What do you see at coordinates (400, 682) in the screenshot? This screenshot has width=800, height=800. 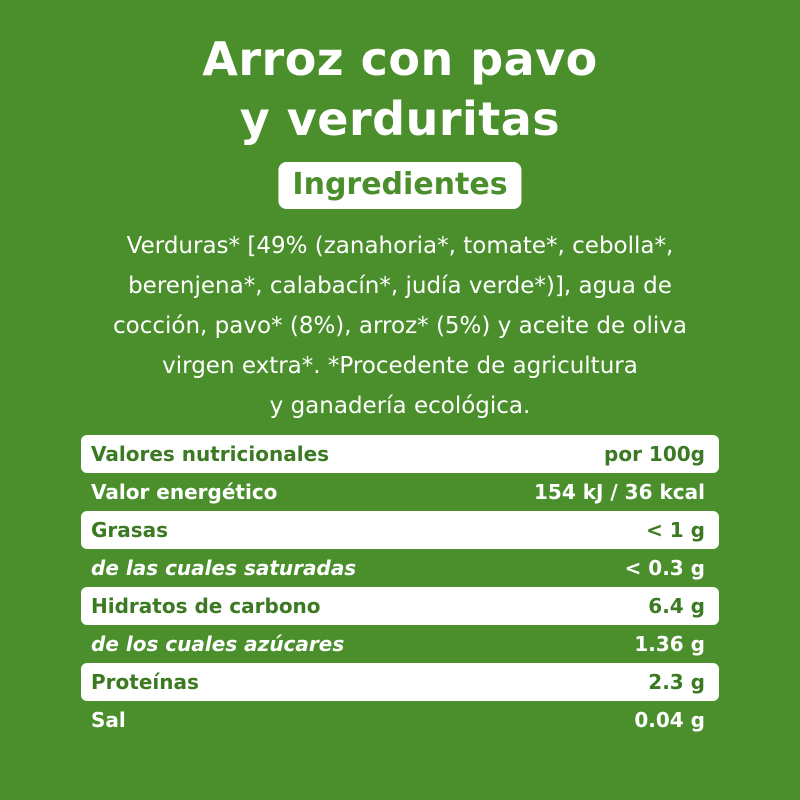 I see `nutrition-row-protein: Proteínas 2.3 g` at bounding box center [400, 682].